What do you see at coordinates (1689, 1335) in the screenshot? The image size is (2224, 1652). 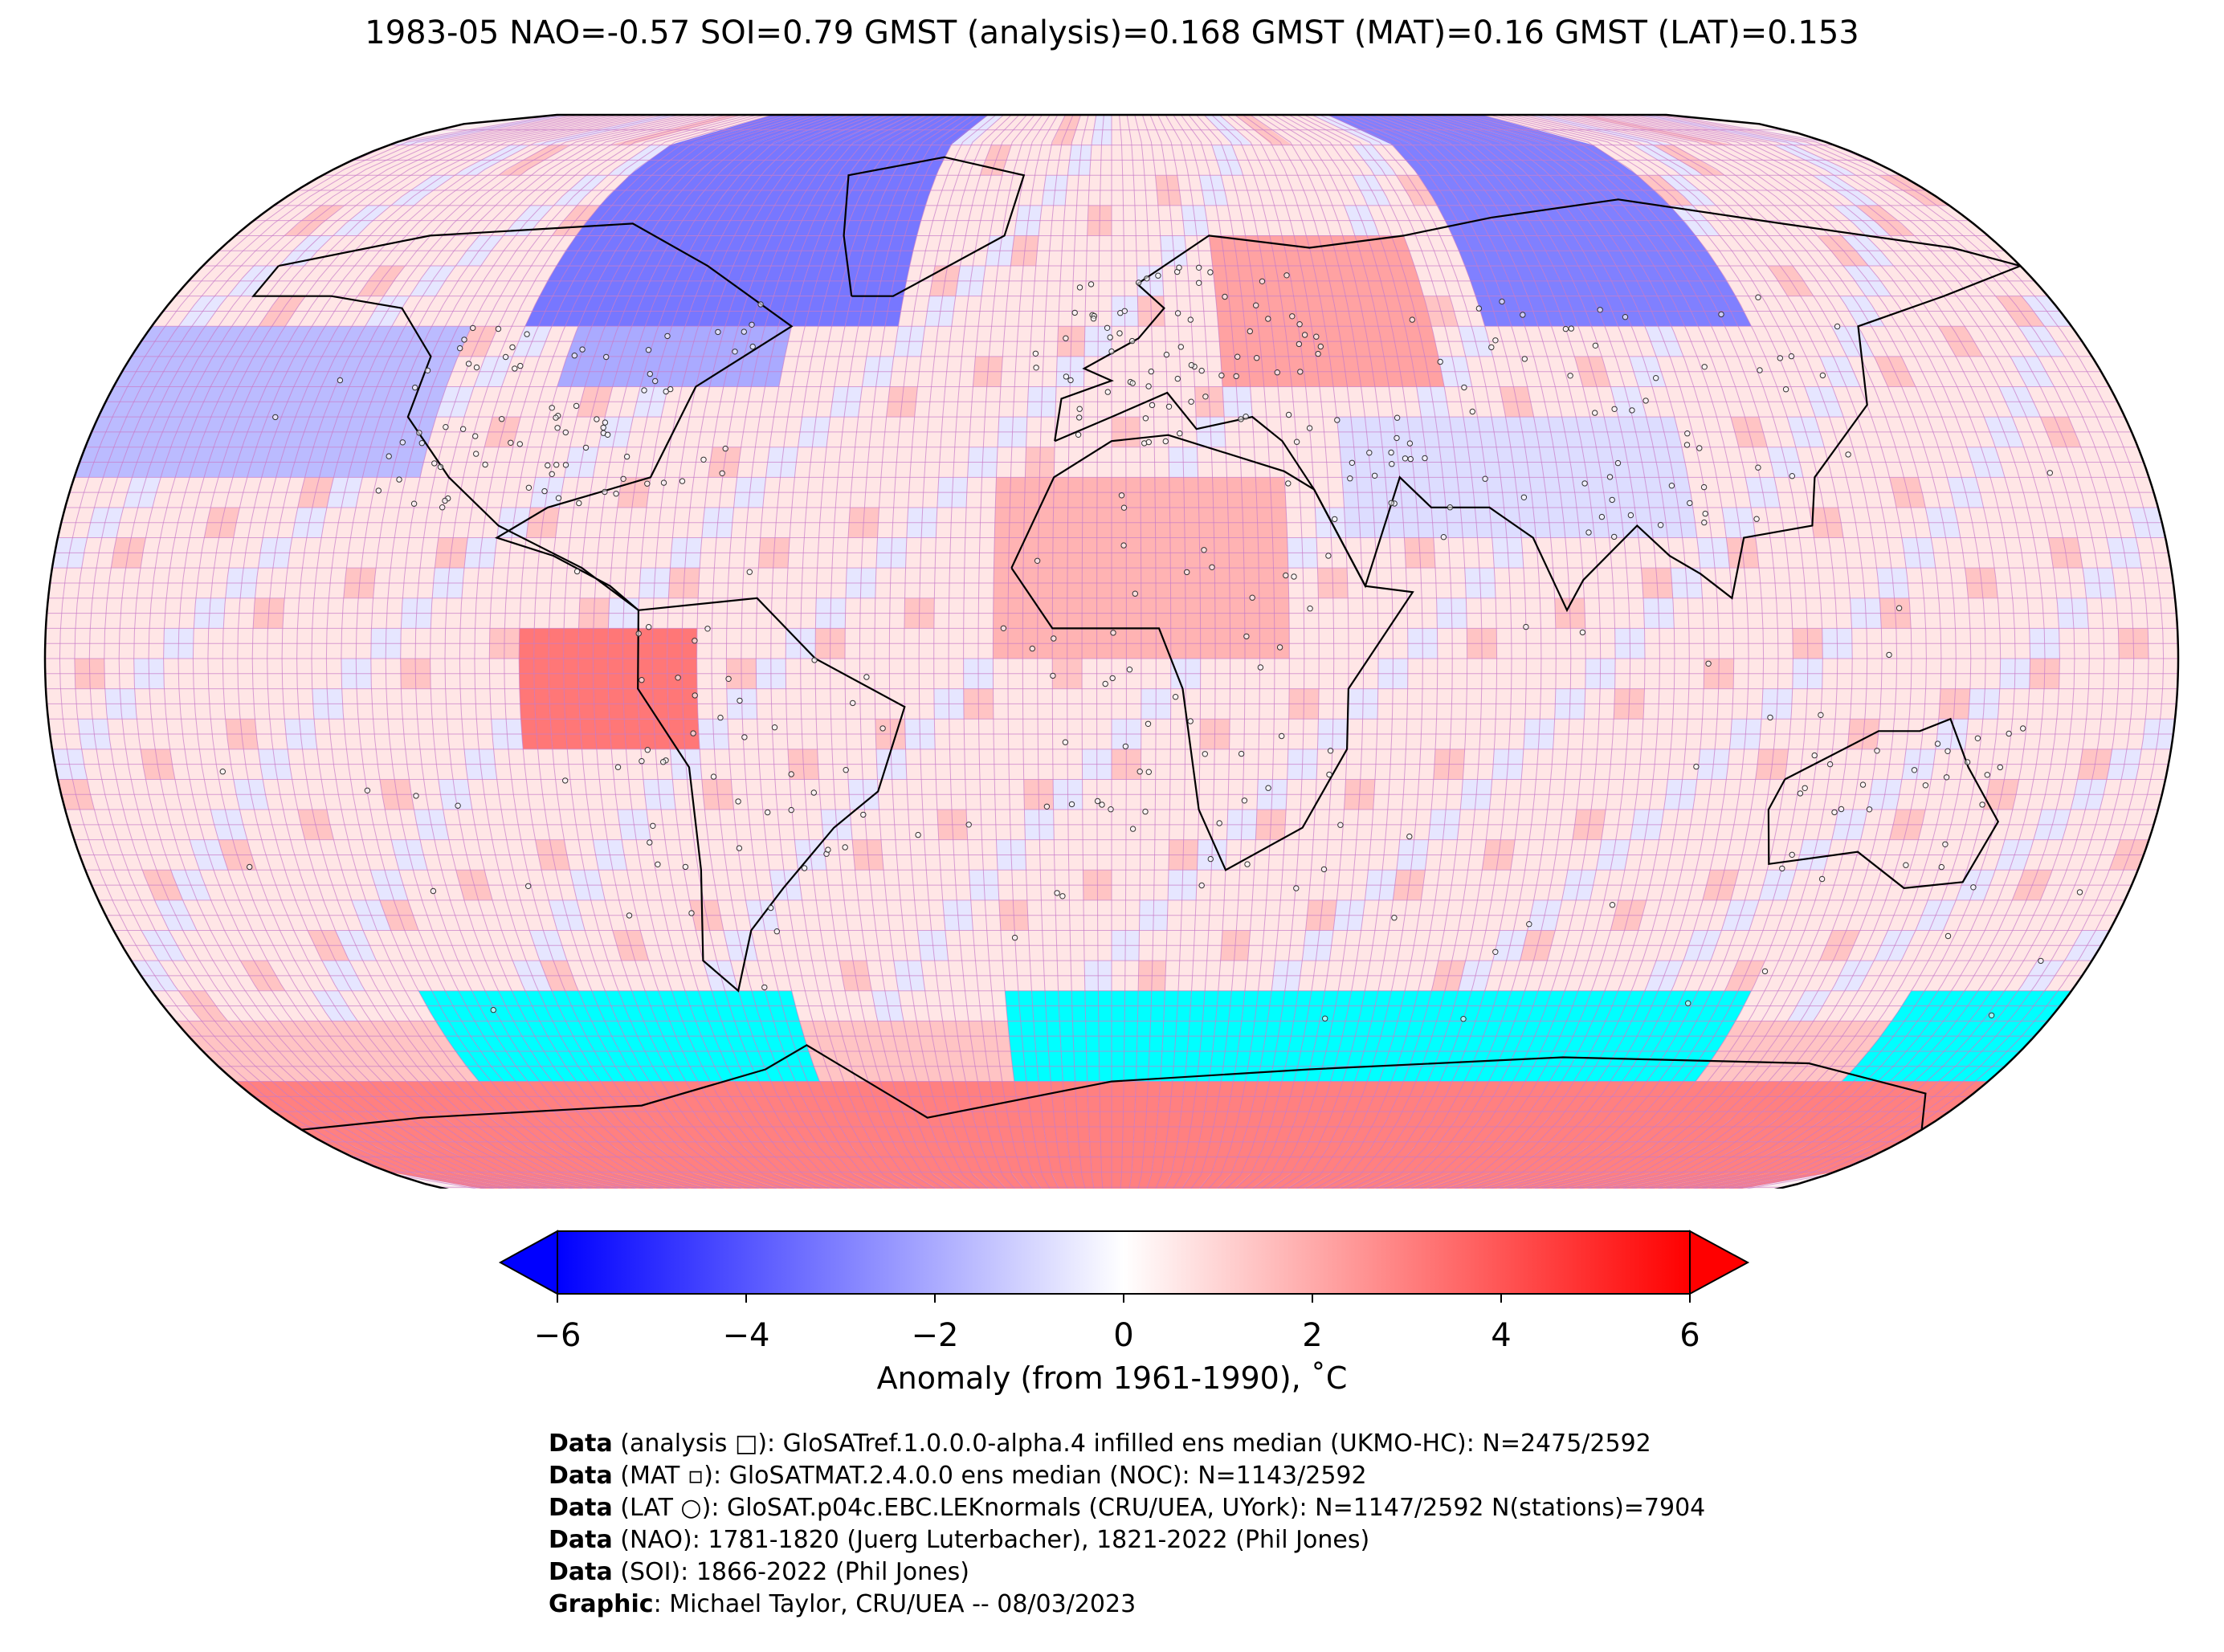 I see `colorbar-tick-label: 6` at bounding box center [1689, 1335].